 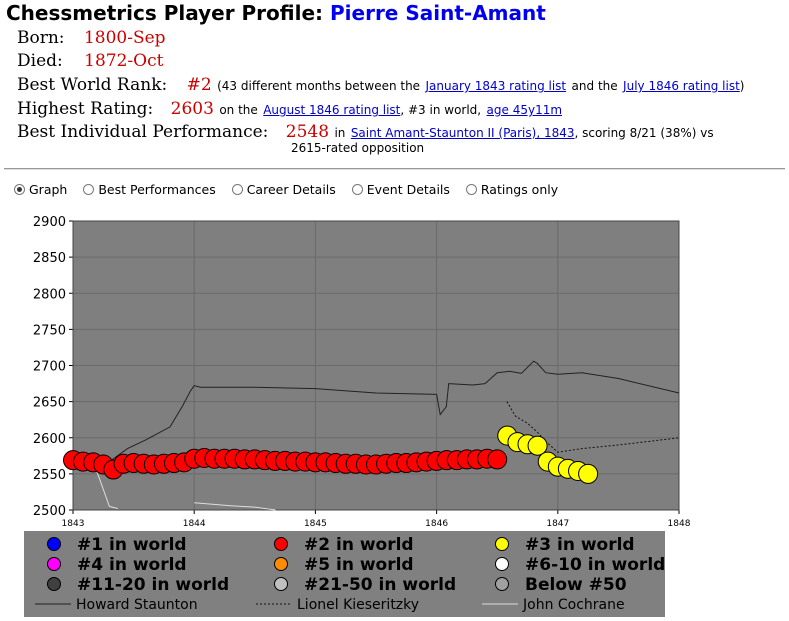 What do you see at coordinates (49, 330) in the screenshot?
I see `y-tick-label: 2750` at bounding box center [49, 330].